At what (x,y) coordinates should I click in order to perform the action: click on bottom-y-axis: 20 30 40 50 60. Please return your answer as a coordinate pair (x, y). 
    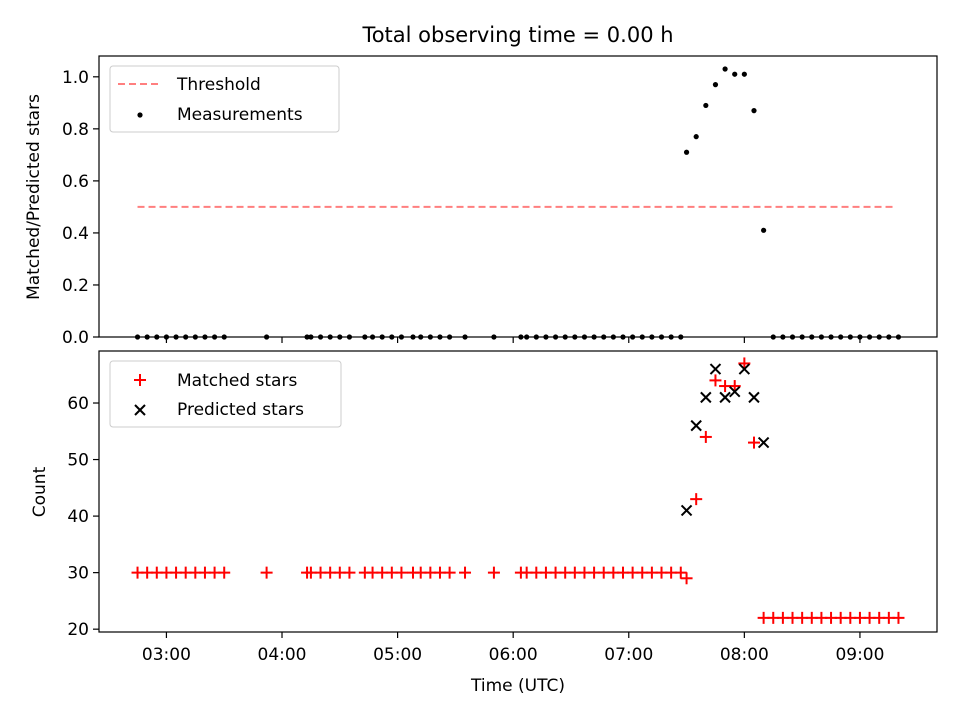
    Looking at the image, I should click on (83, 517).